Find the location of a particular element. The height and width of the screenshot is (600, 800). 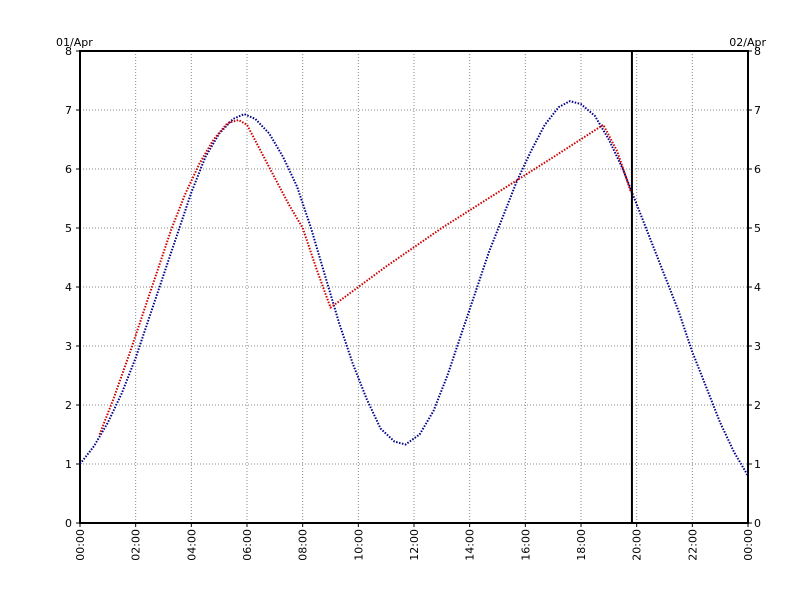

y-tick-label-right: 5 is located at coordinates (757, 228).